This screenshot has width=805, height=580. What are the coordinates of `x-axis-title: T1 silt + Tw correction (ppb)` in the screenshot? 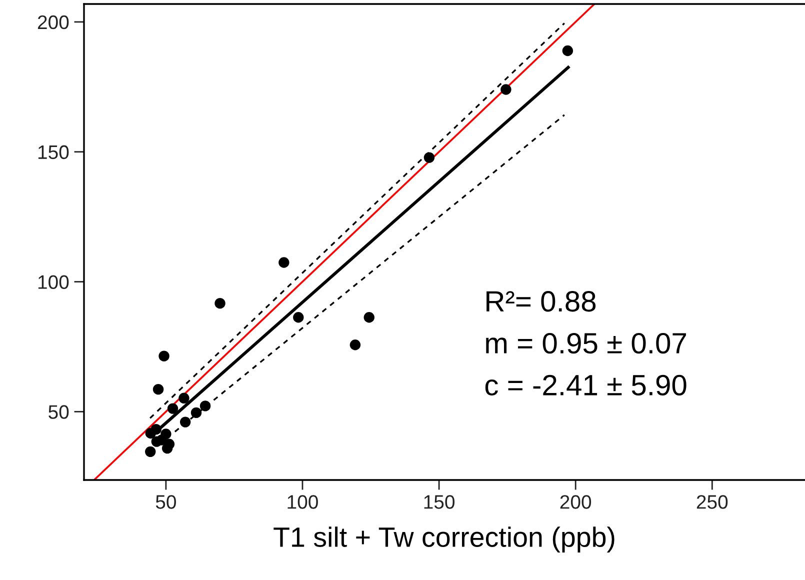 It's located at (444, 539).